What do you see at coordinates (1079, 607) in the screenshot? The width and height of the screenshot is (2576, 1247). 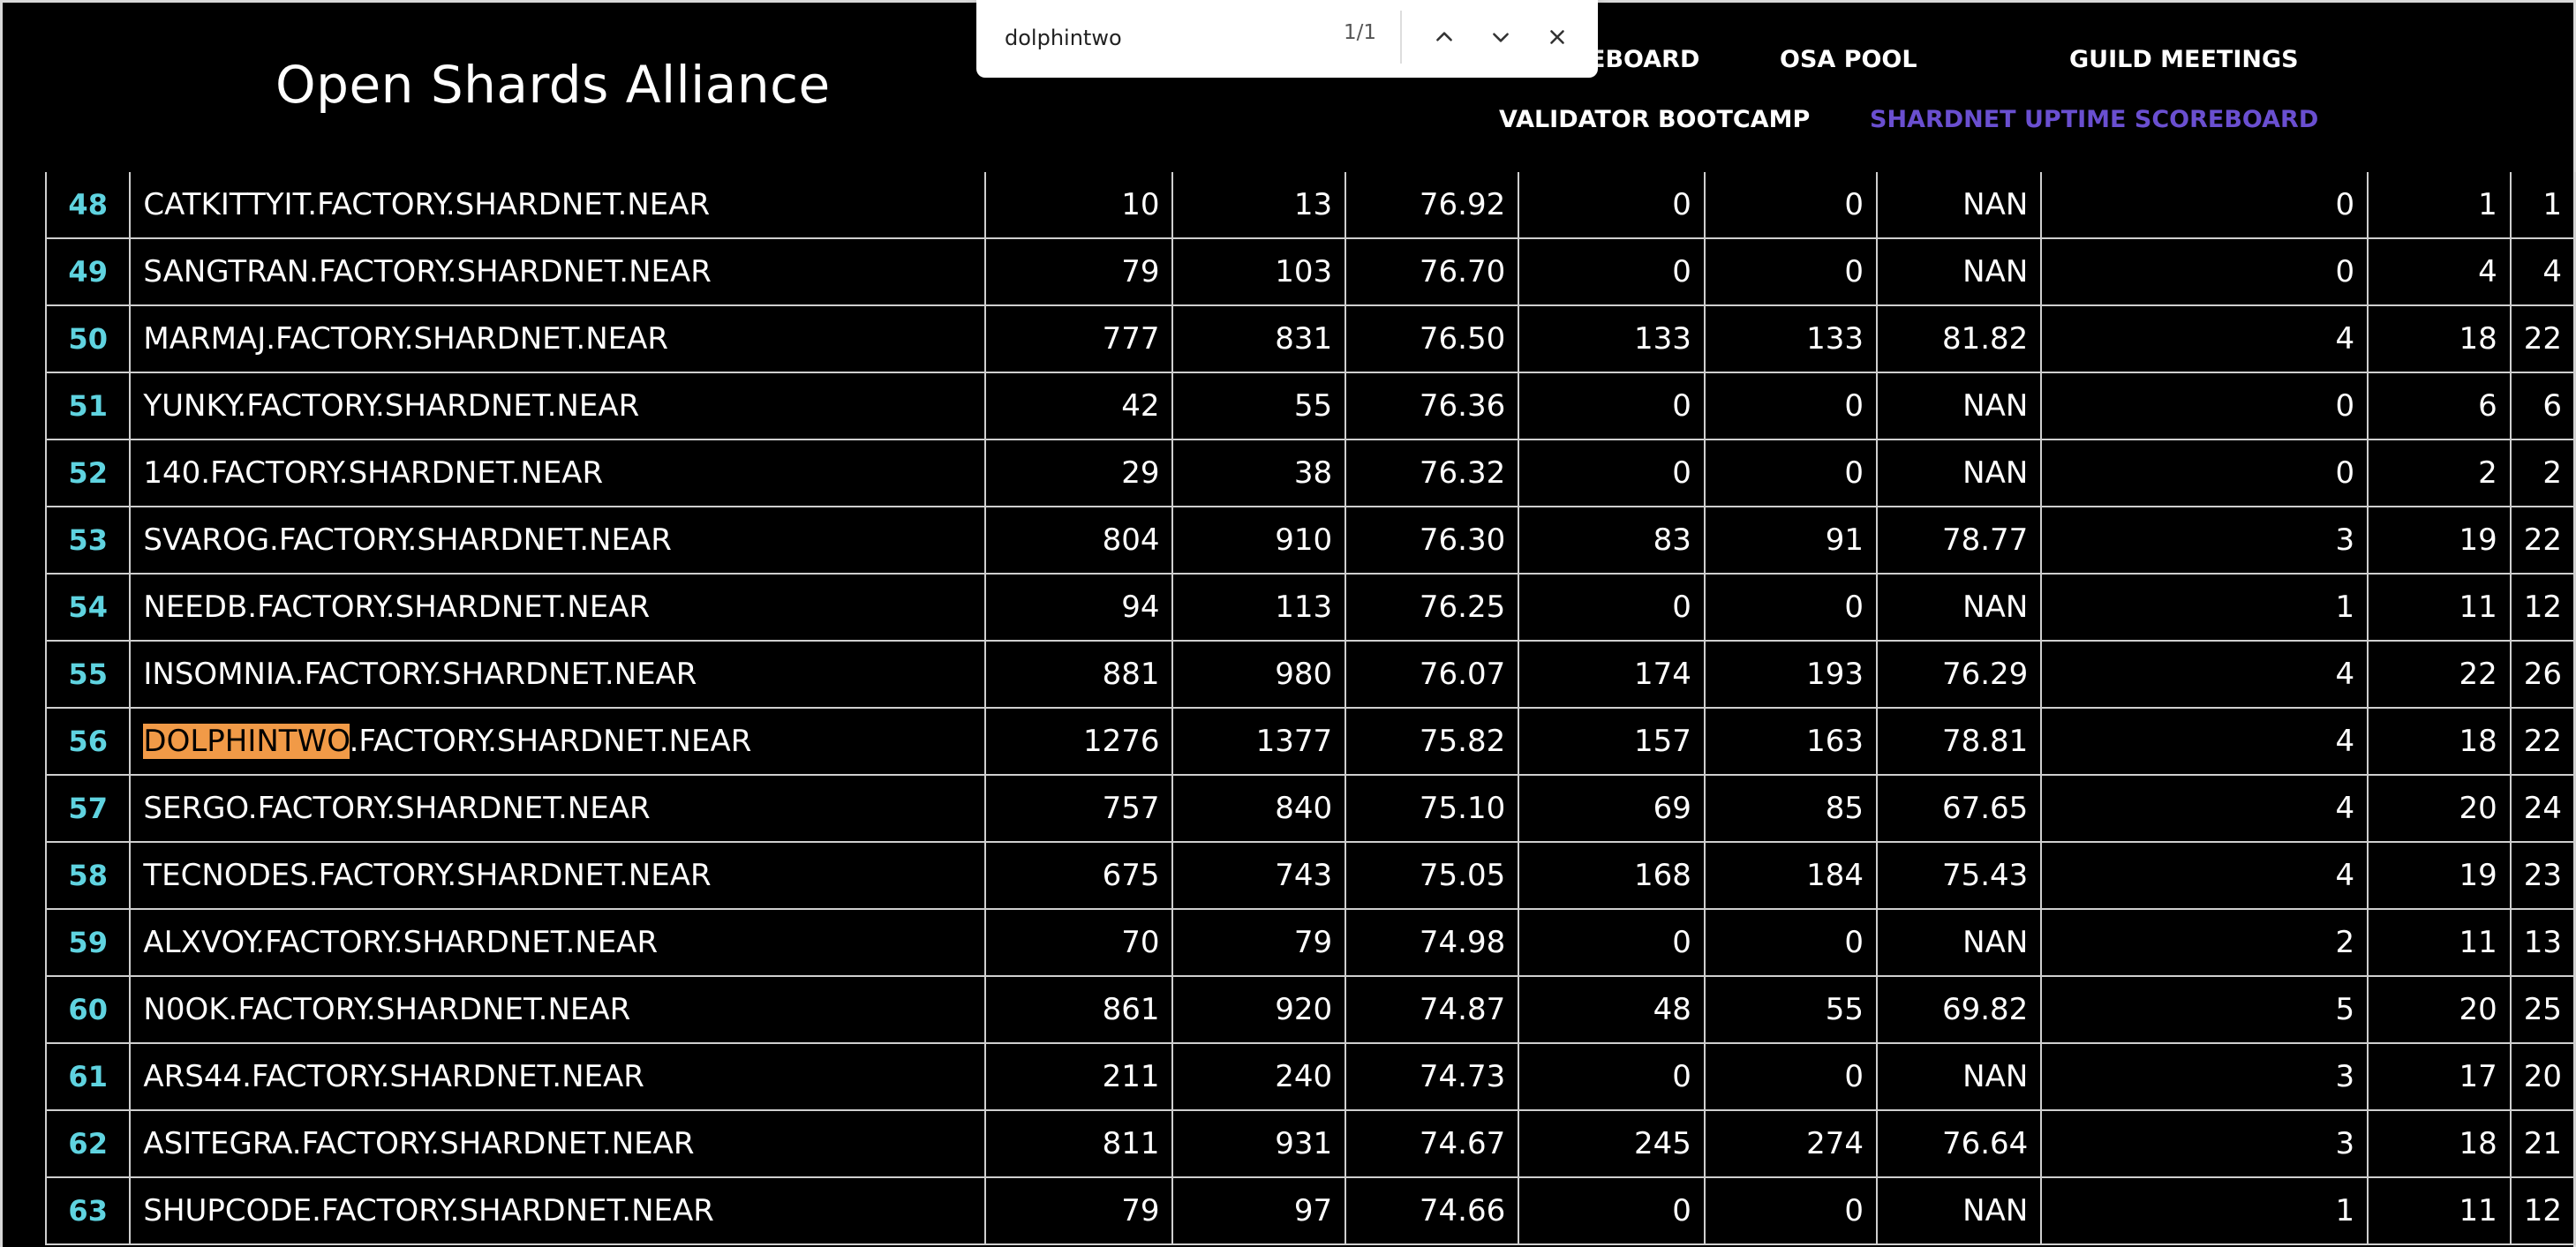 I see `value-cell: 94` at bounding box center [1079, 607].